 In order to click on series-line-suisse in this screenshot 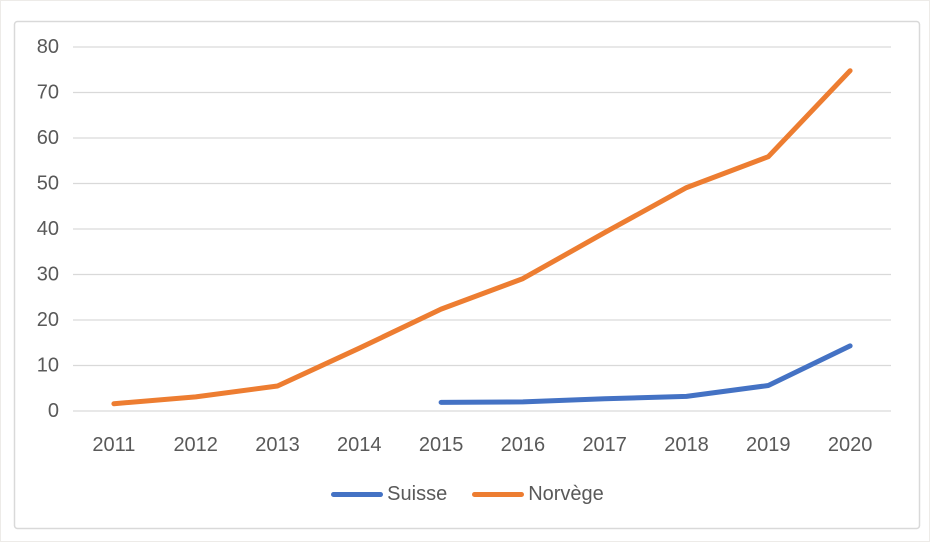, I will do `click(645, 374)`.